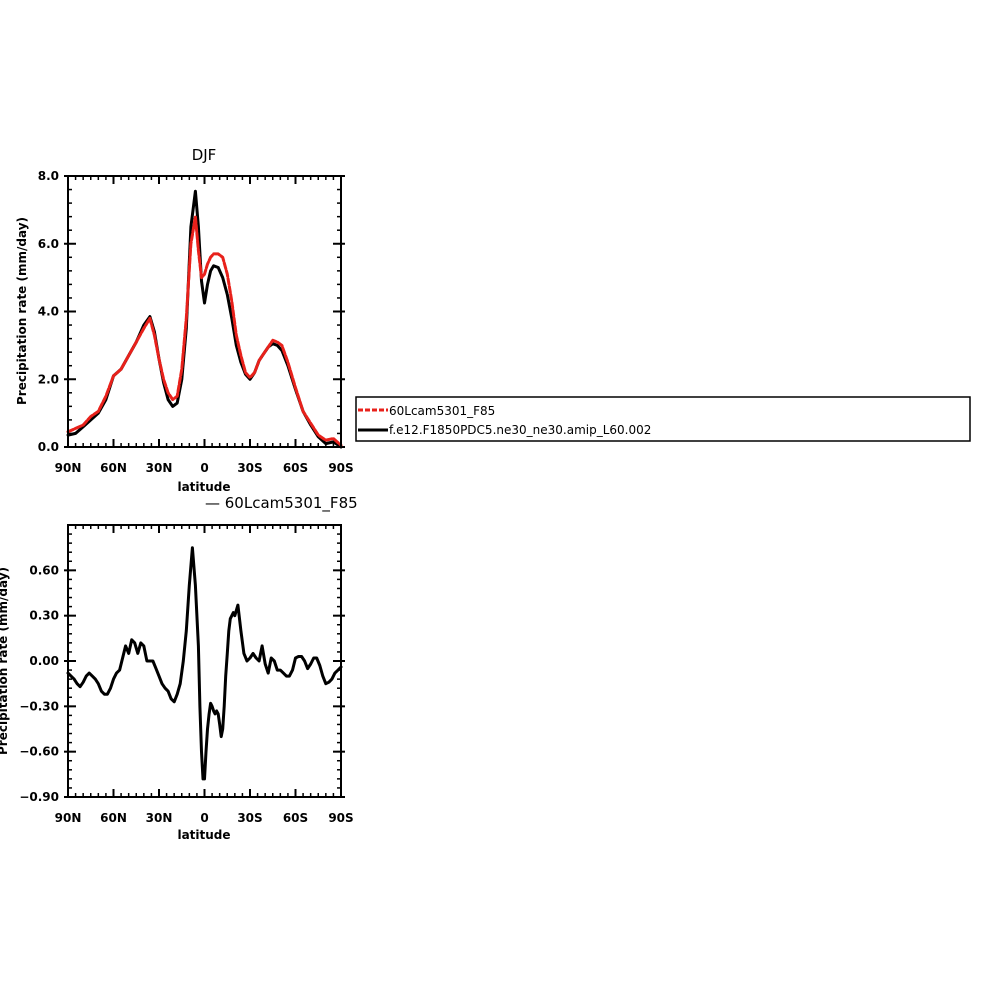 This screenshot has width=986, height=986. What do you see at coordinates (203, 487) in the screenshot?
I see `top-x-axis-label: latitude` at bounding box center [203, 487].